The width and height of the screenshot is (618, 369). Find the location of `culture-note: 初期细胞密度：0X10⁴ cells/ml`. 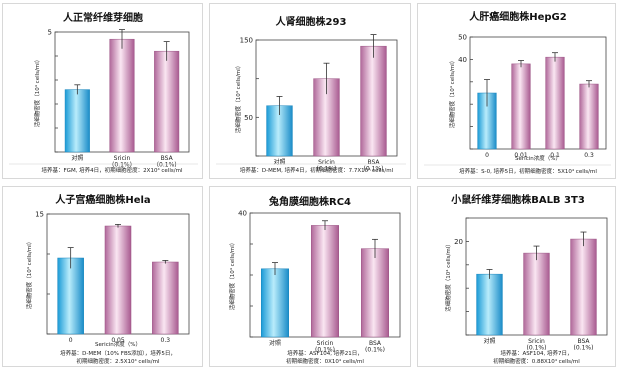

culture-note: 初期细胞密度：0X10⁴ cells/ml is located at coordinates (325, 361).